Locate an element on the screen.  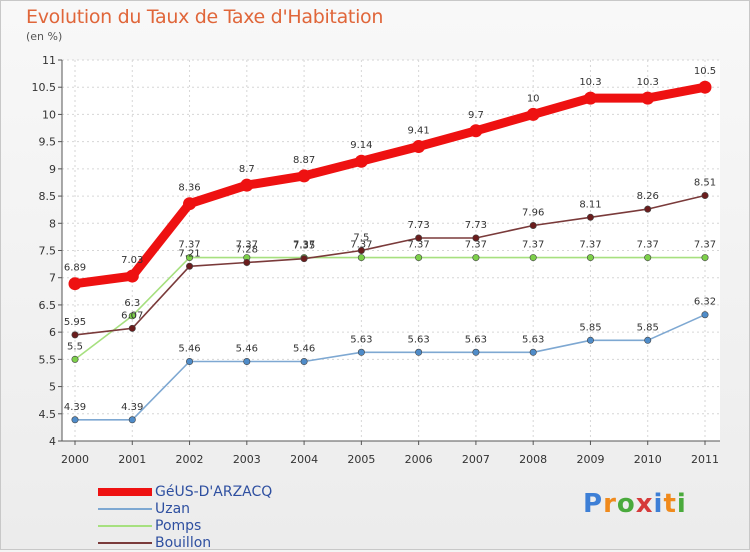
y-tick-label: 11 is located at coordinates (49, 60).